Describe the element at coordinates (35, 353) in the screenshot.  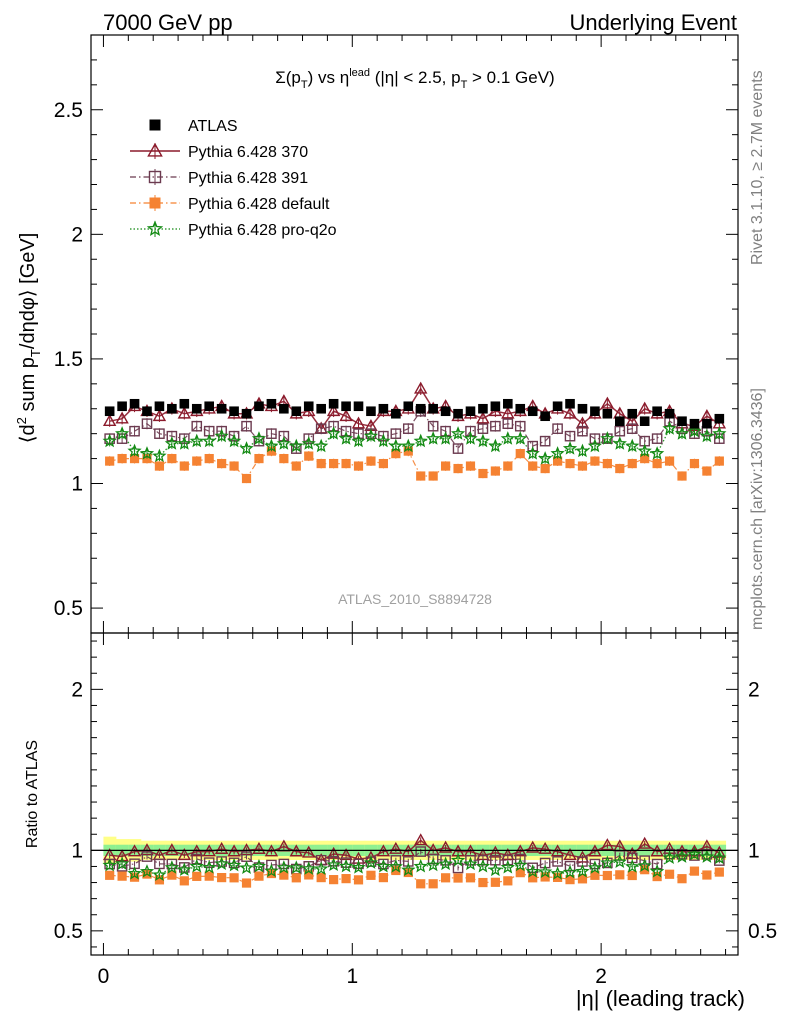
I see `y-label-sub: T` at that location.